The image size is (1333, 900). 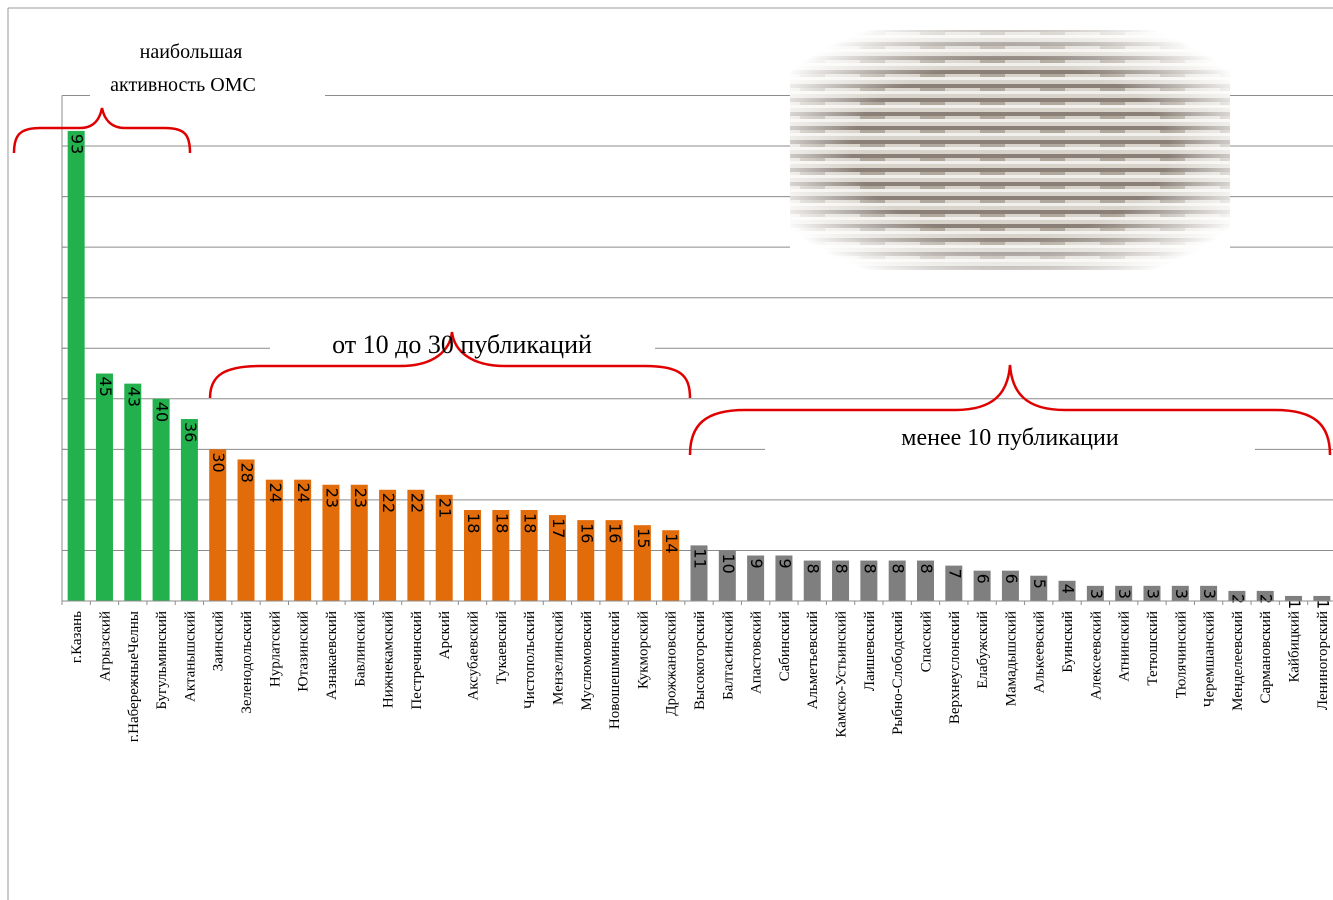 I want to click on value-label: 36, so click(x=190, y=432).